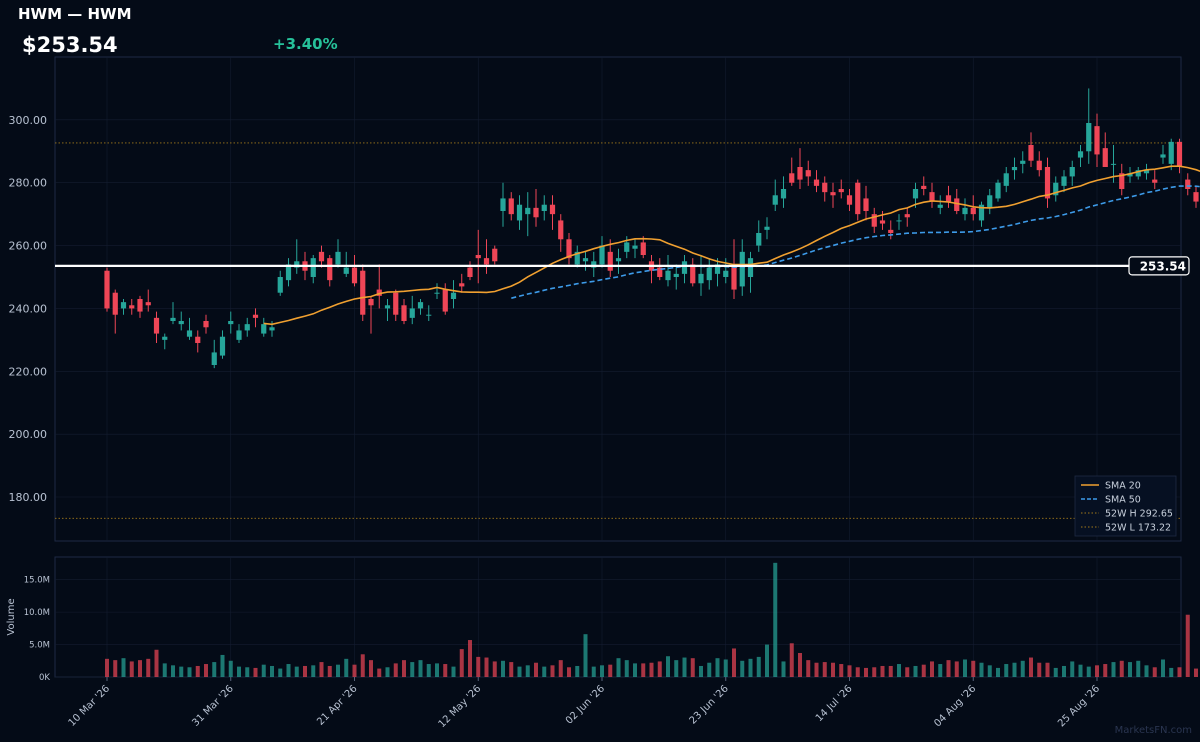 Image resolution: width=1200 pixels, height=742 pixels. I want to click on y-tick-label: 260.00, so click(28, 246).